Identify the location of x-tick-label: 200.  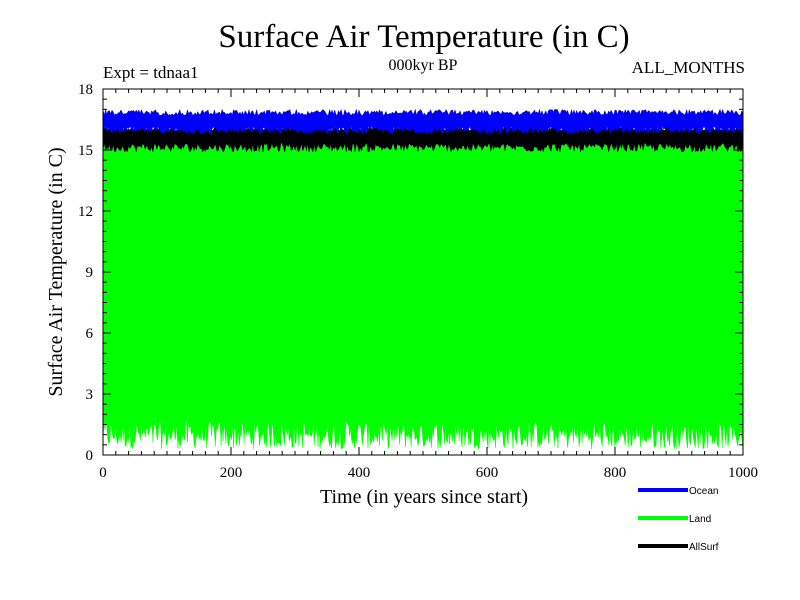
(231, 473).